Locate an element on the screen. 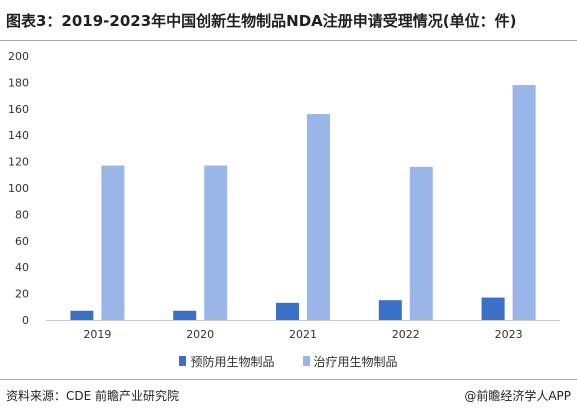 This screenshot has height=415, width=577. legend-item-therapeutic: 治疗用生物制品 is located at coordinates (350, 361).